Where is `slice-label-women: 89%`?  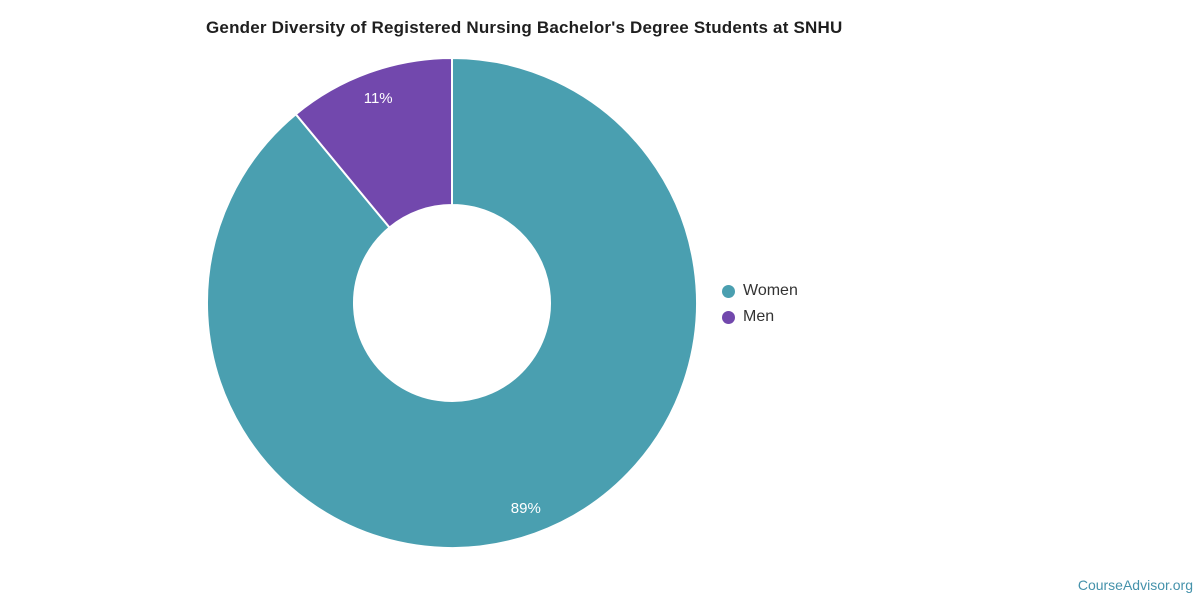
slice-label-women: 89% is located at coordinates (526, 508).